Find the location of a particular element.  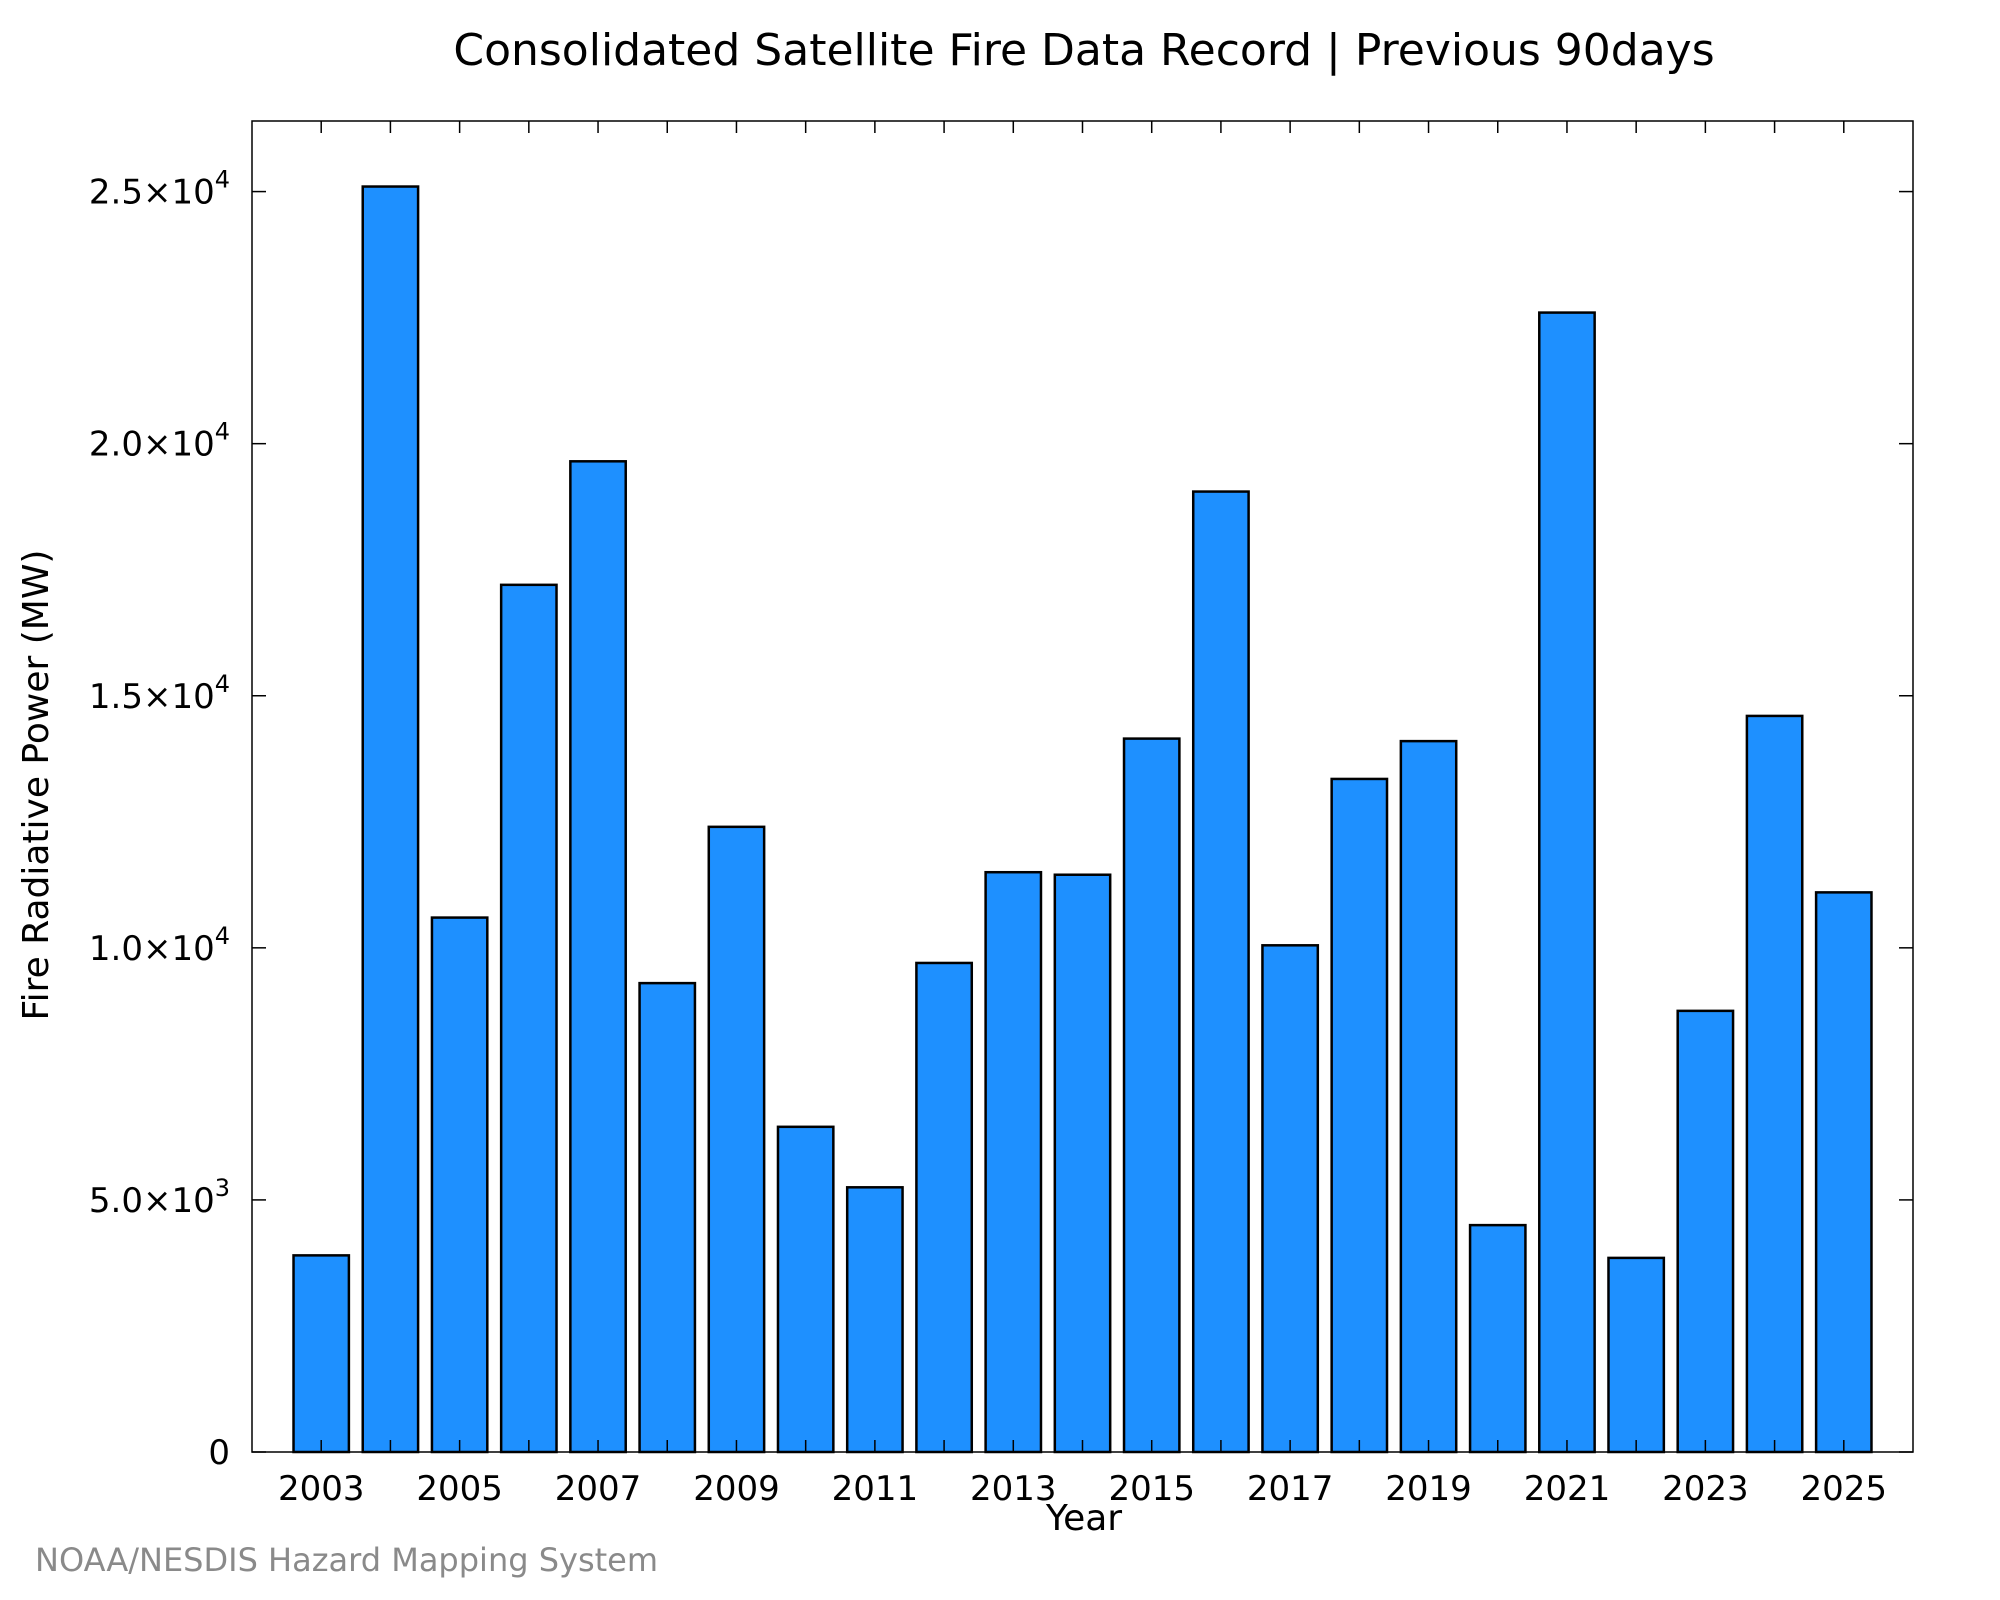

bar-2025 is located at coordinates (1843, 1172).